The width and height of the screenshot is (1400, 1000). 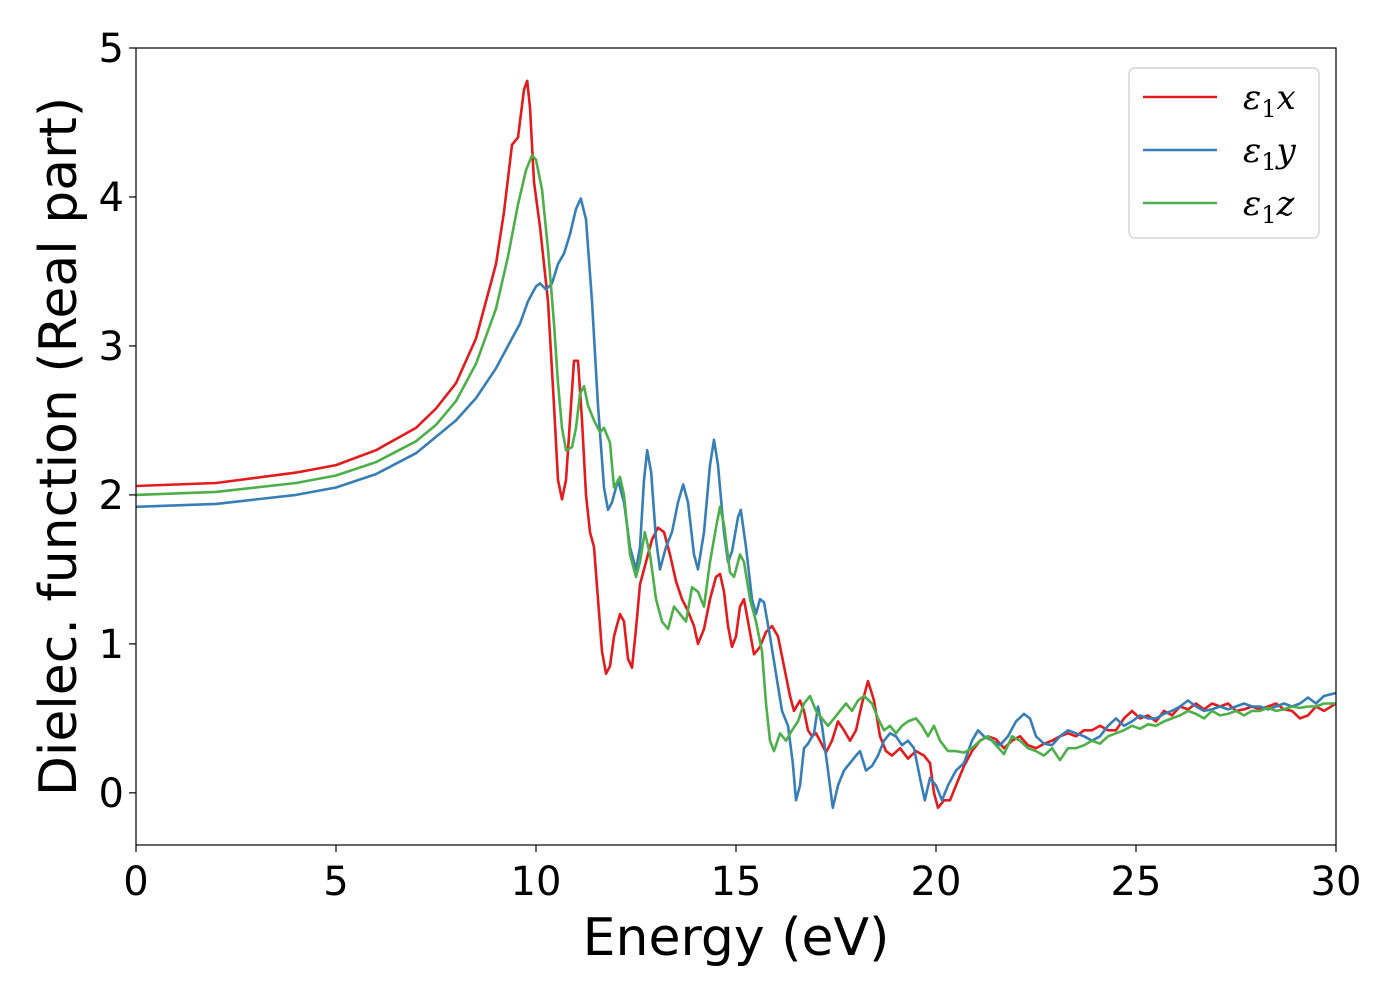 What do you see at coordinates (111, 347) in the screenshot?
I see `y-tick-label: 3` at bounding box center [111, 347].